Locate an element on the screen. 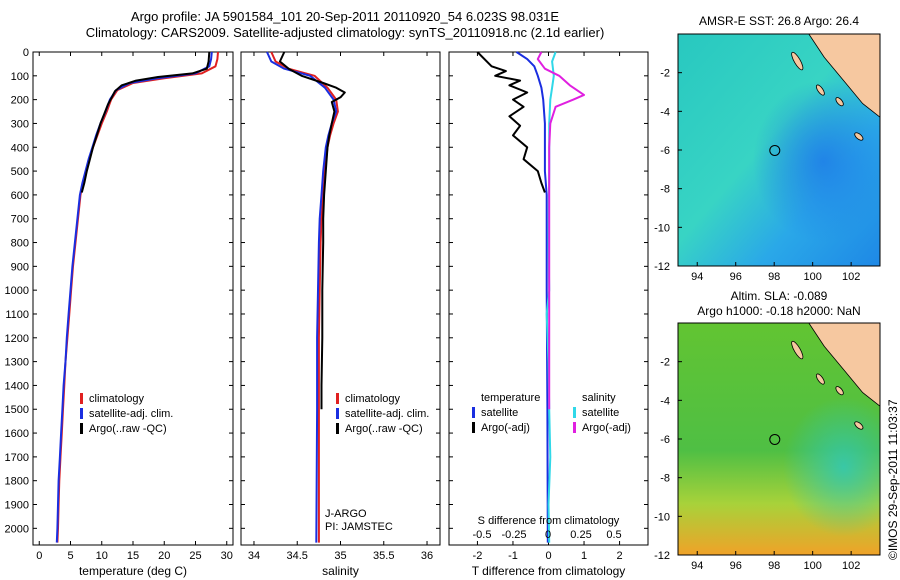  temperature-xtick-label: 20 is located at coordinates (164, 556).